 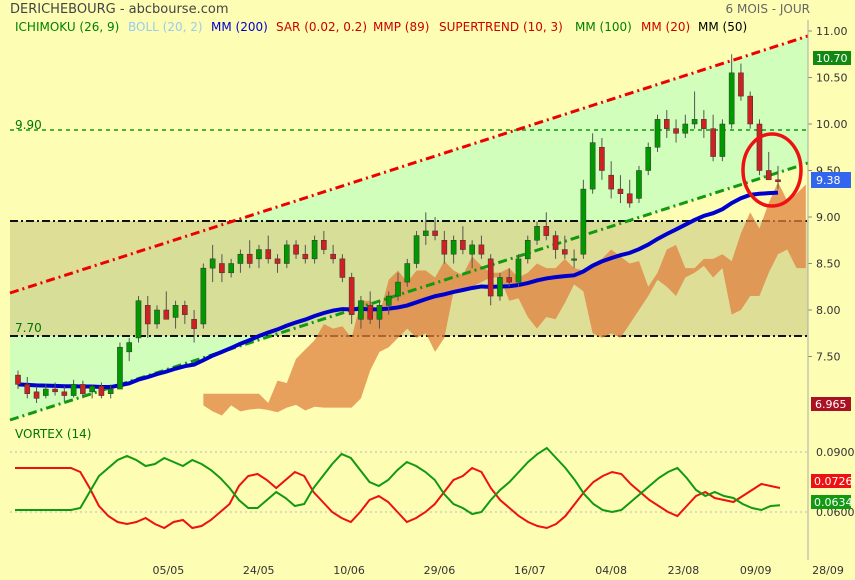 What do you see at coordinates (832, 58) in the screenshot?
I see `badge-high: 10.70` at bounding box center [832, 58].